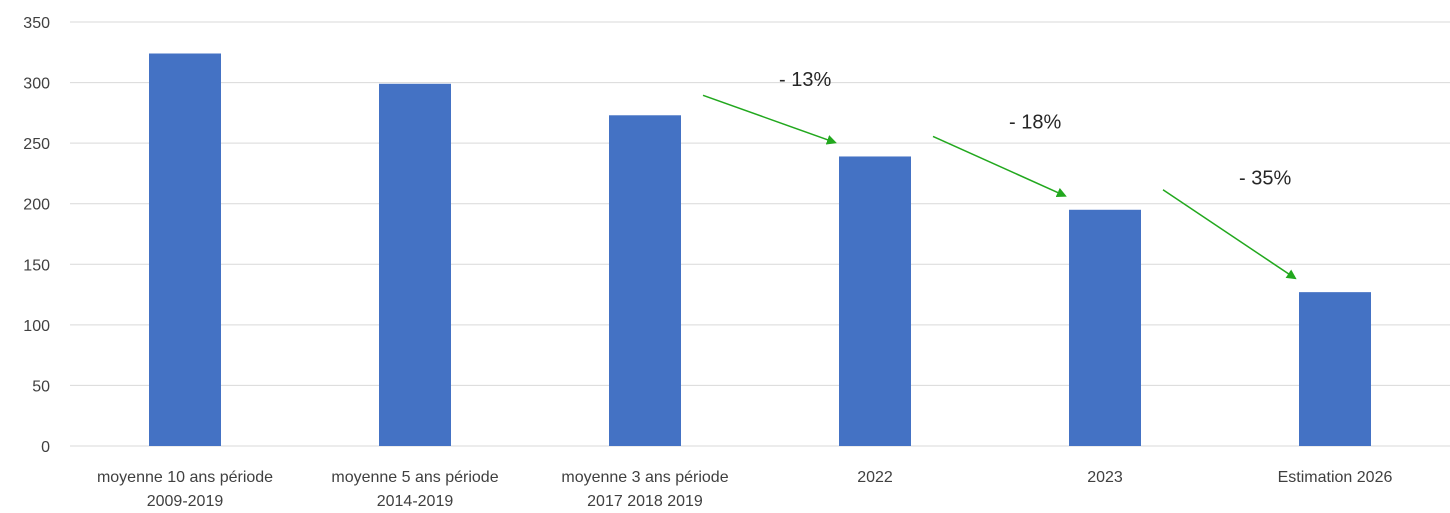  What do you see at coordinates (1105, 477) in the screenshot?
I see `x-category-label: 2023` at bounding box center [1105, 477].